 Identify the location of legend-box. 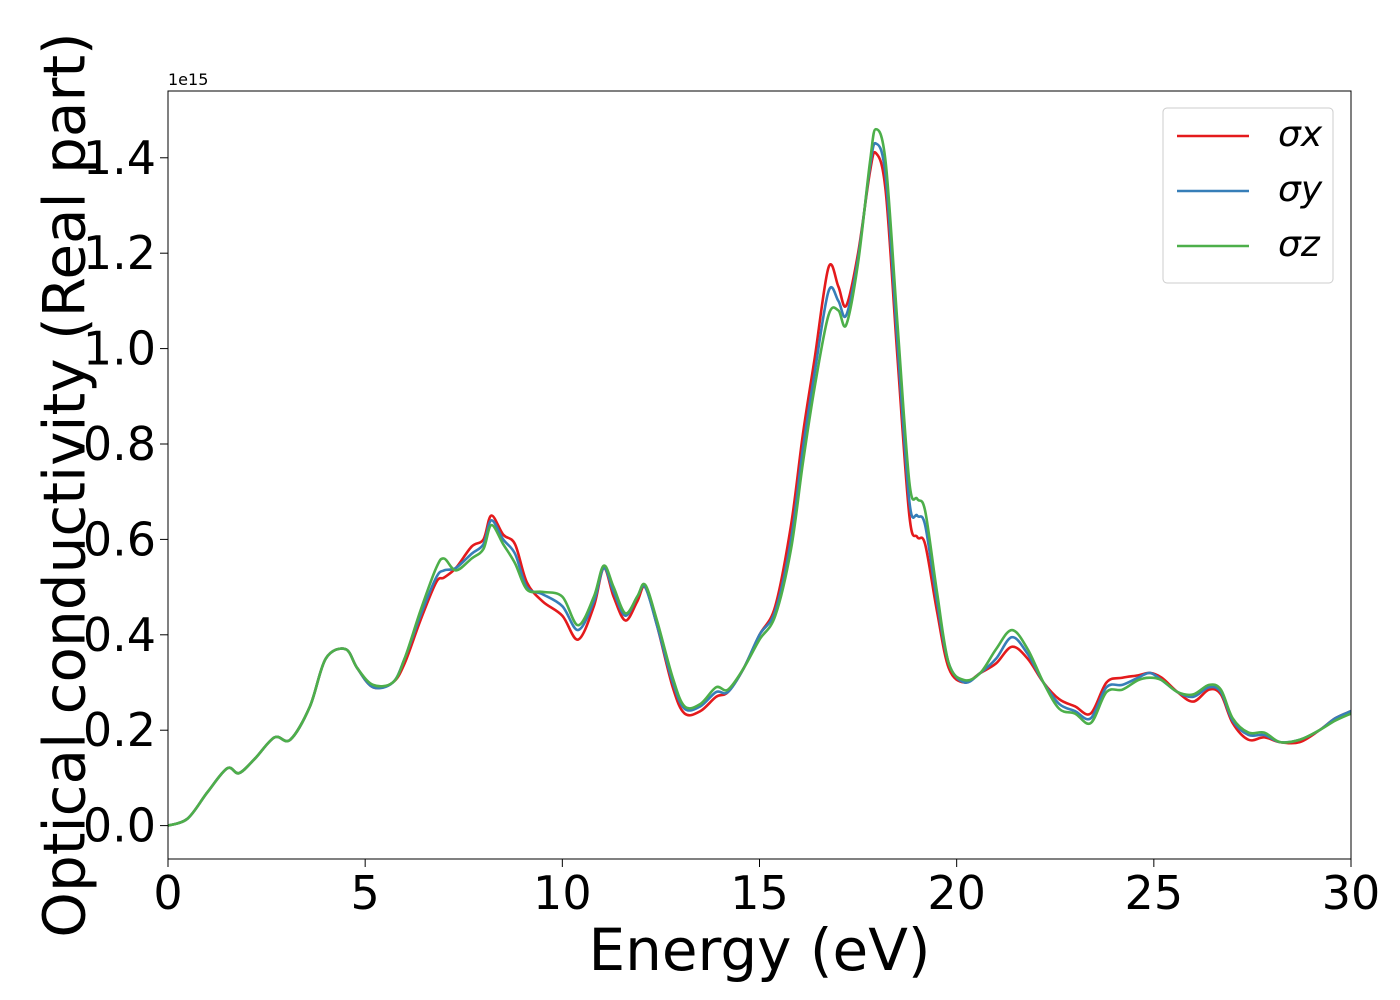
(1248, 195).